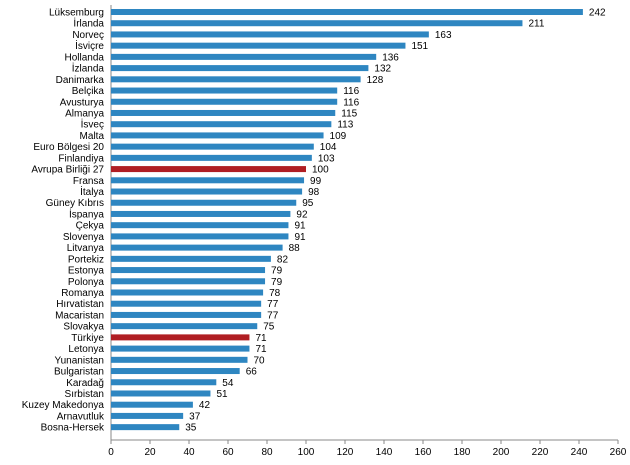 The height and width of the screenshot is (465, 630). I want to click on x-tick-label: 160, so click(423, 452).